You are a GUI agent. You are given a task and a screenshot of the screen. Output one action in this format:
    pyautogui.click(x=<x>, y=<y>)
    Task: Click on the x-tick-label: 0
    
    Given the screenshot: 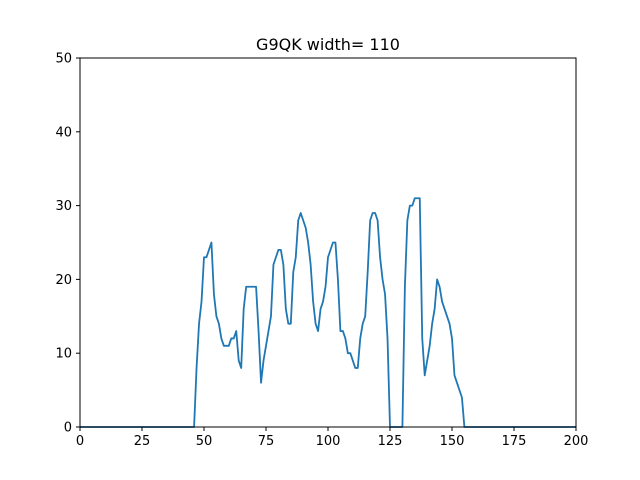 What is the action you would take?
    pyautogui.click(x=80, y=441)
    